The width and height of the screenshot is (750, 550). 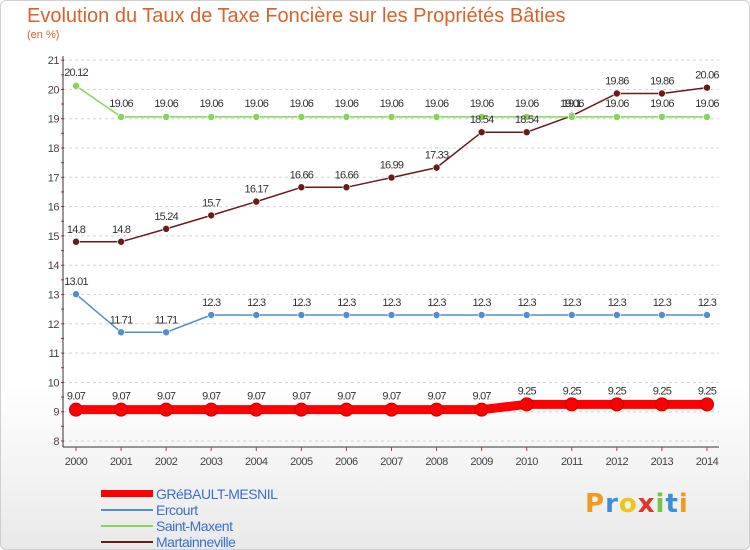 What do you see at coordinates (707, 76) in the screenshot?
I see `data-label: 20.06` at bounding box center [707, 76].